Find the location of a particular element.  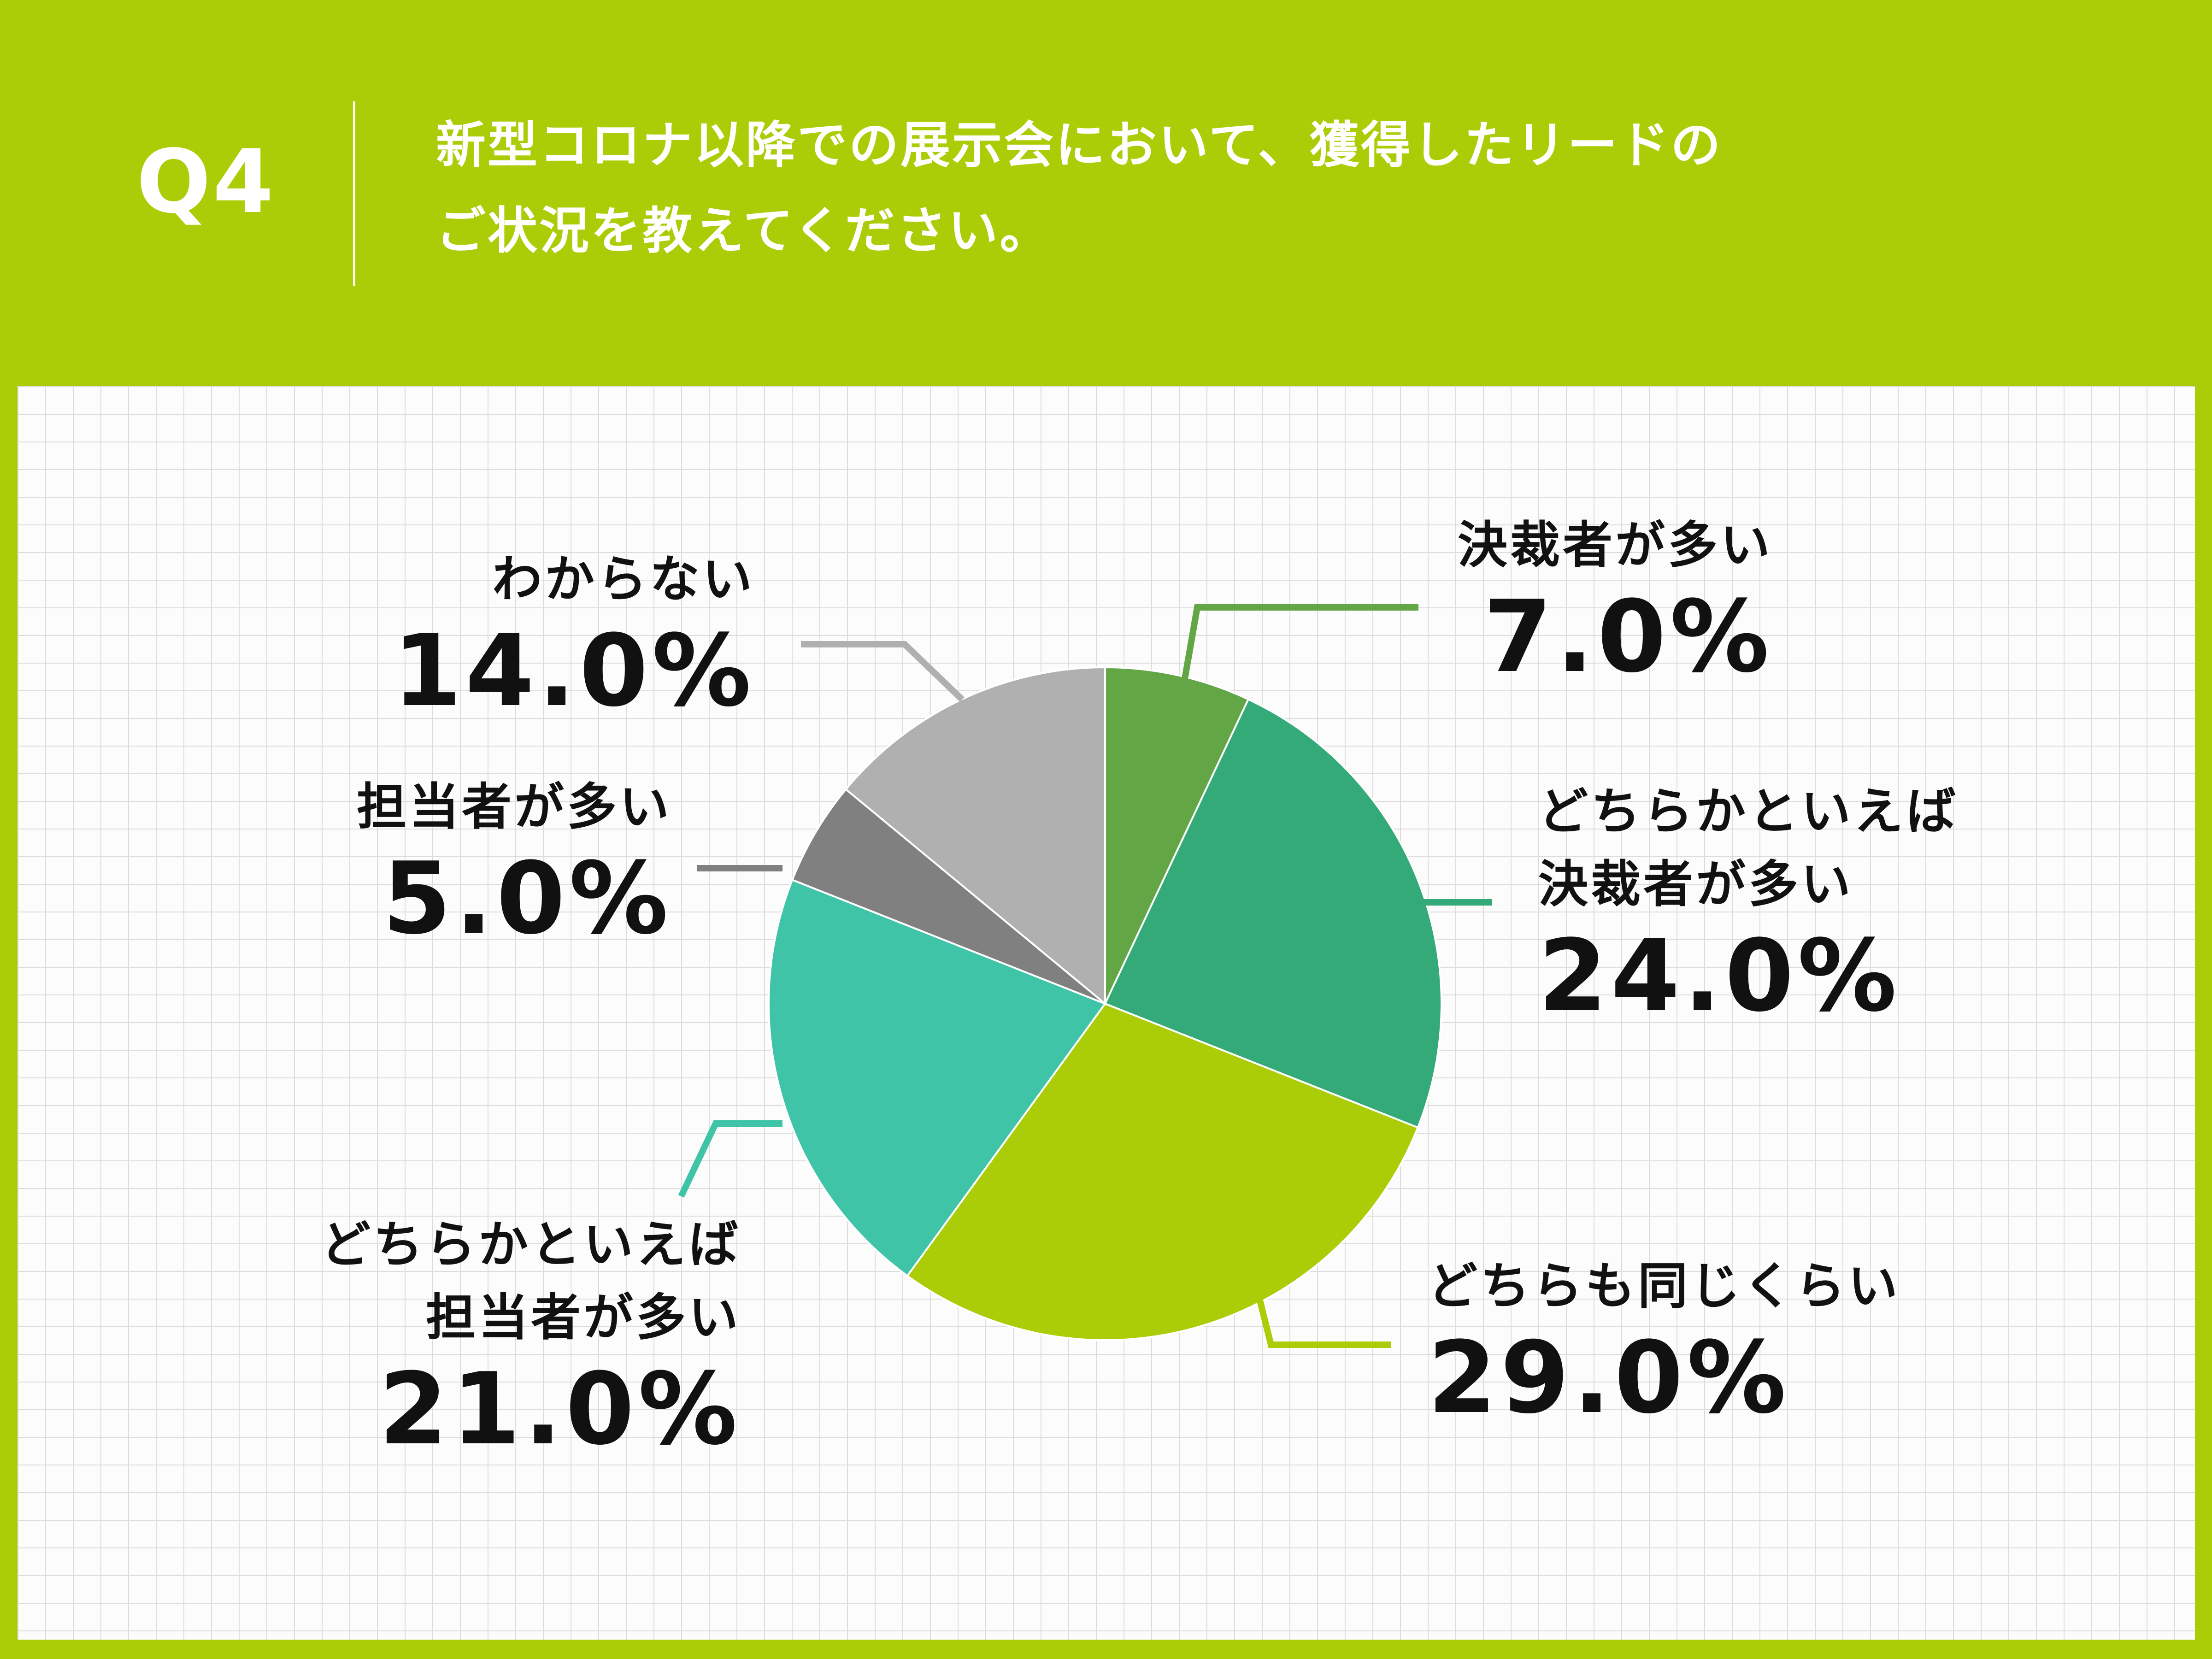

header-divider is located at coordinates (354, 193).